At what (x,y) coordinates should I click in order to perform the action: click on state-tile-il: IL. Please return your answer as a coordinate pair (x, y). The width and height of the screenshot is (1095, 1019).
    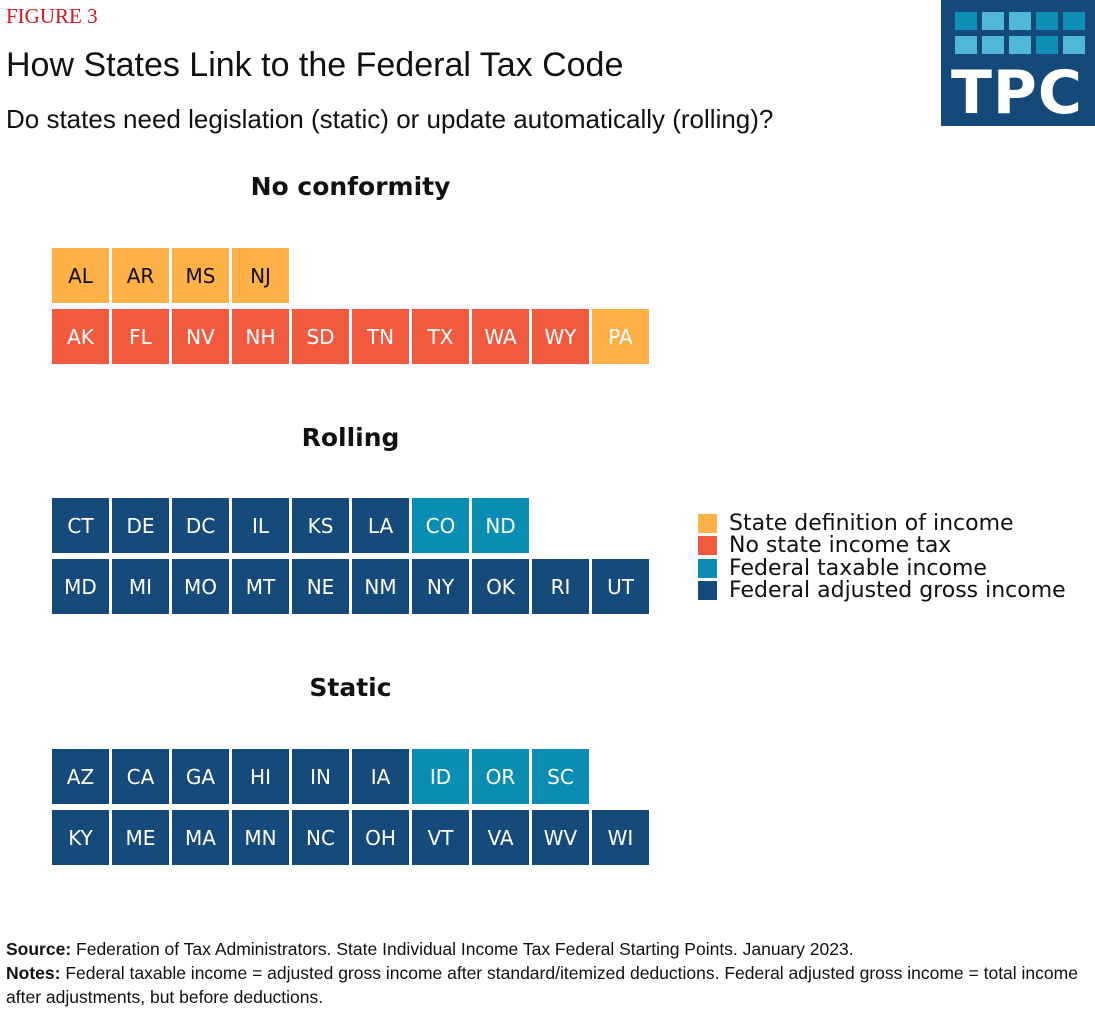
    Looking at the image, I should click on (260, 525).